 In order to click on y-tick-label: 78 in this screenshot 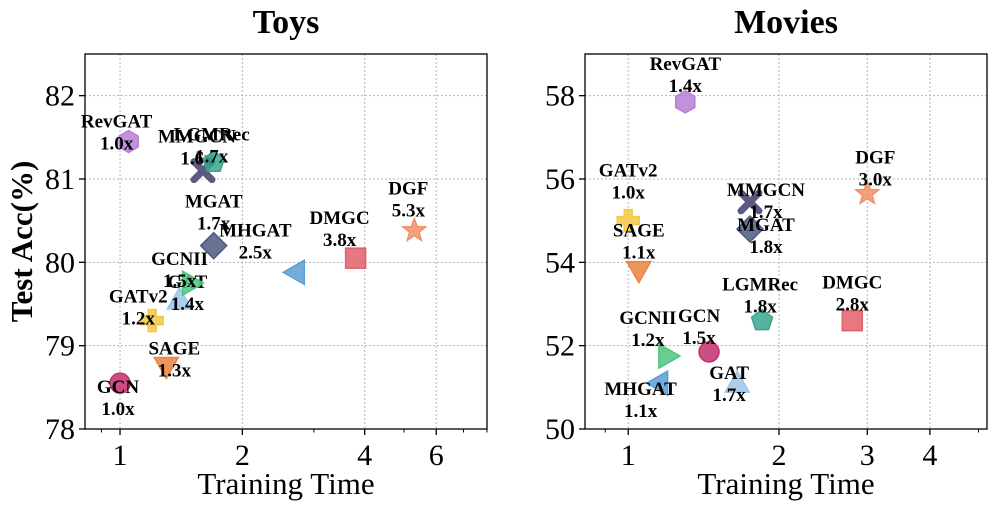, I will do `click(60, 429)`.